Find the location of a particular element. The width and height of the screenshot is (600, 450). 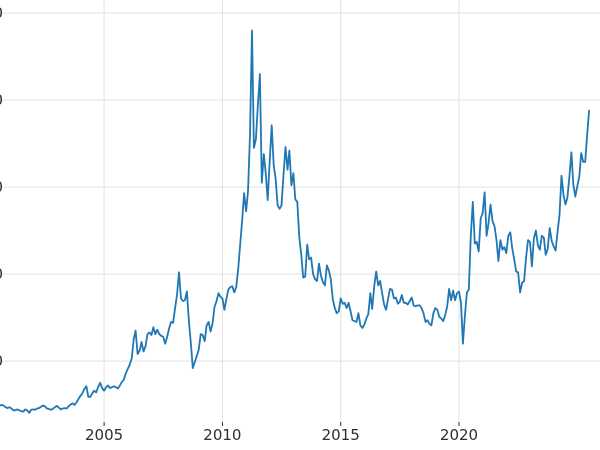

x-tick-label-2020: 2020 is located at coordinates (459, 435).